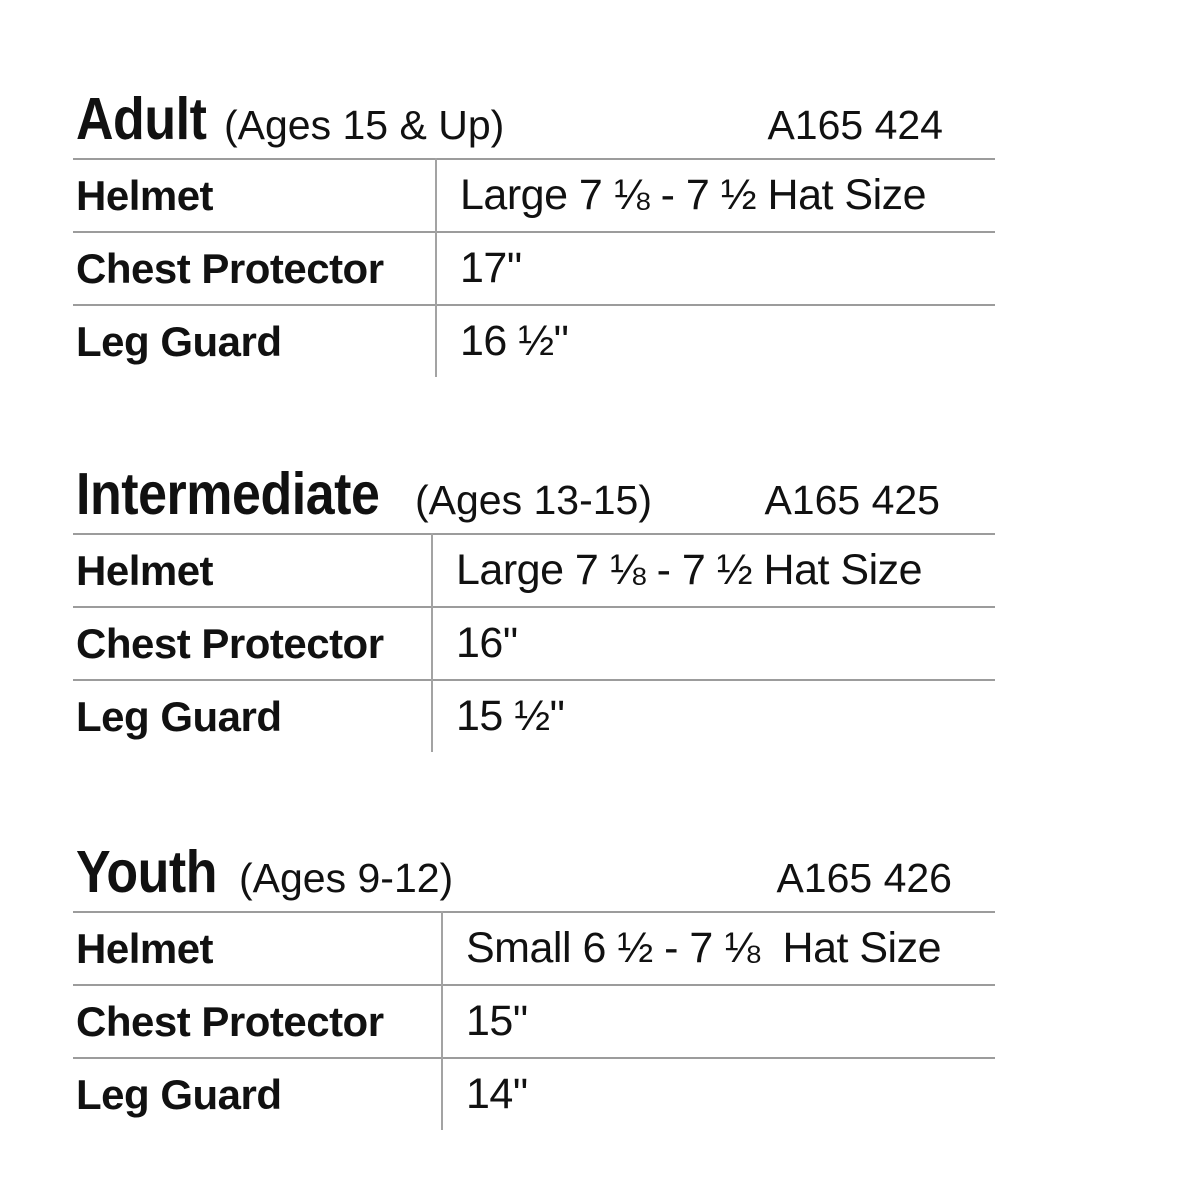  What do you see at coordinates (487, 643) in the screenshot?
I see `row-value: 16"` at bounding box center [487, 643].